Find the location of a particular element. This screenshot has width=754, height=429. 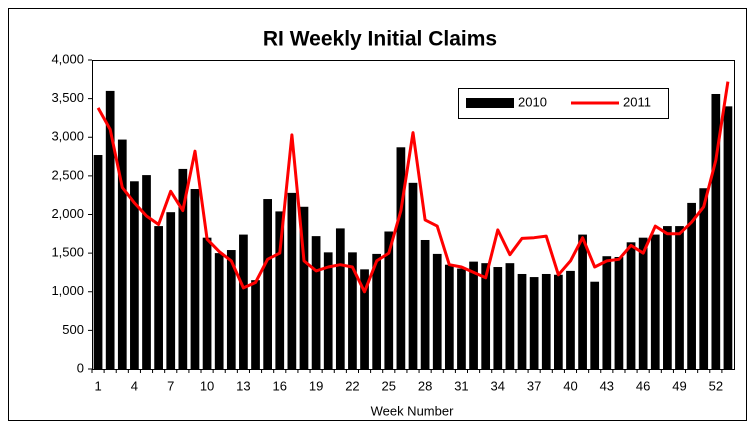

x-tick-label: 34 is located at coordinates (498, 385).